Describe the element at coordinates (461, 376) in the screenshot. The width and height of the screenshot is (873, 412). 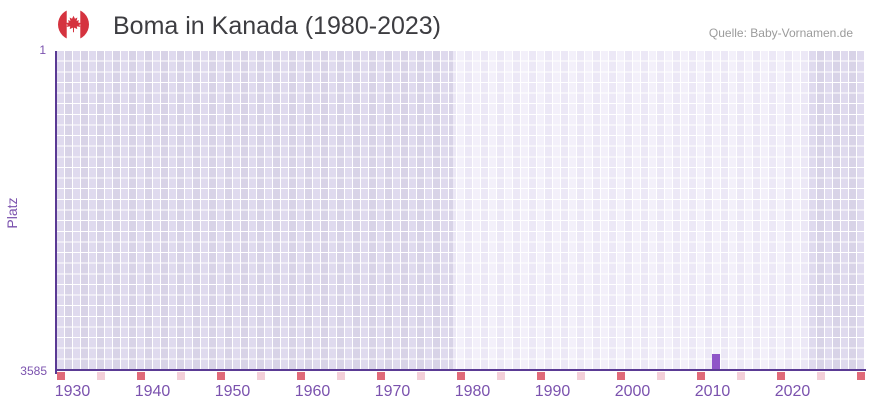
I see `x-minor-tick-1978` at that location.